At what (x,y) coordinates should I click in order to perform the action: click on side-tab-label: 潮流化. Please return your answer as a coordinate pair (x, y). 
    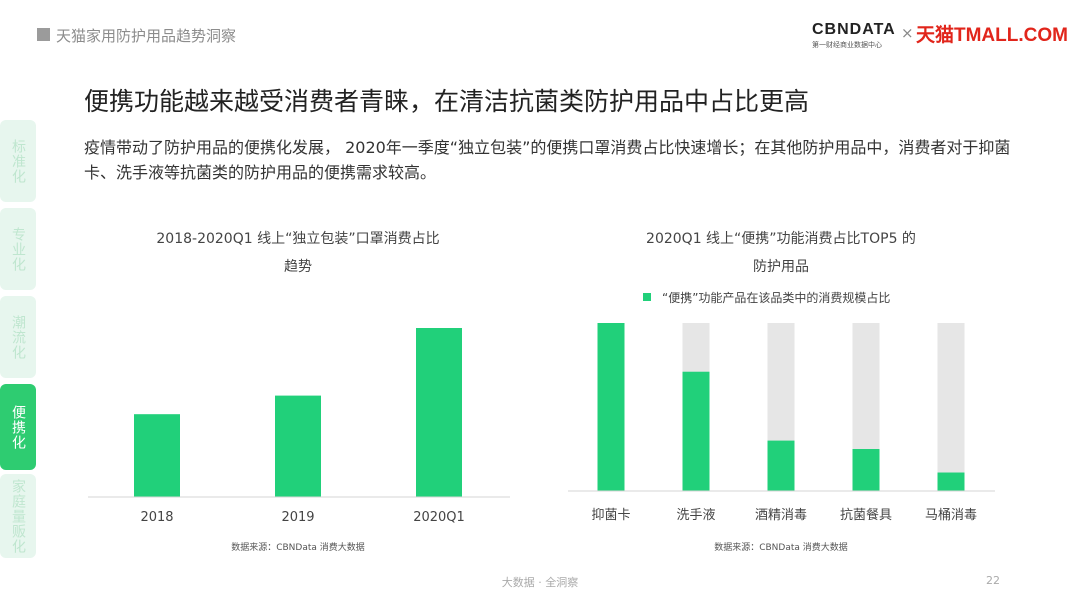
    Looking at the image, I should click on (18, 337).